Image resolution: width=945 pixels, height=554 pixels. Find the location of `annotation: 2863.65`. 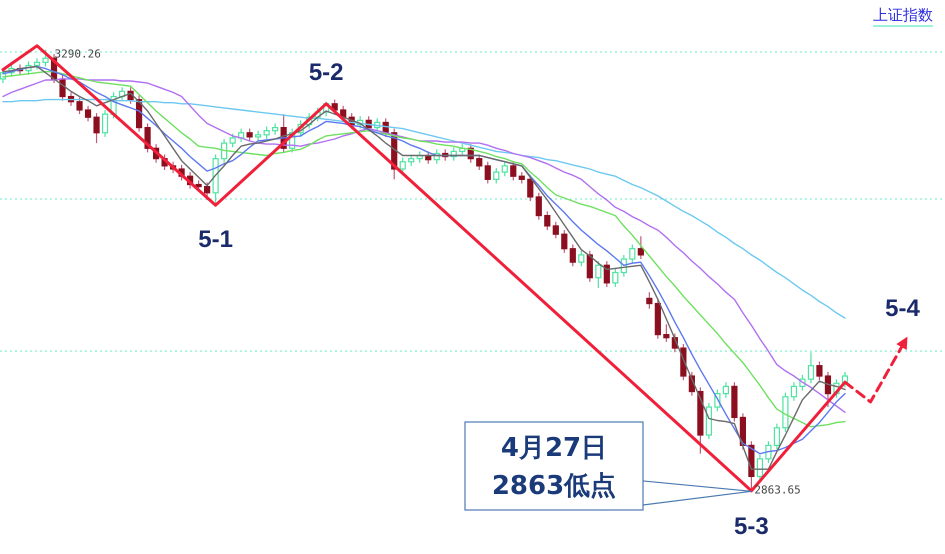

annotation: 2863.65 is located at coordinates (777, 489).